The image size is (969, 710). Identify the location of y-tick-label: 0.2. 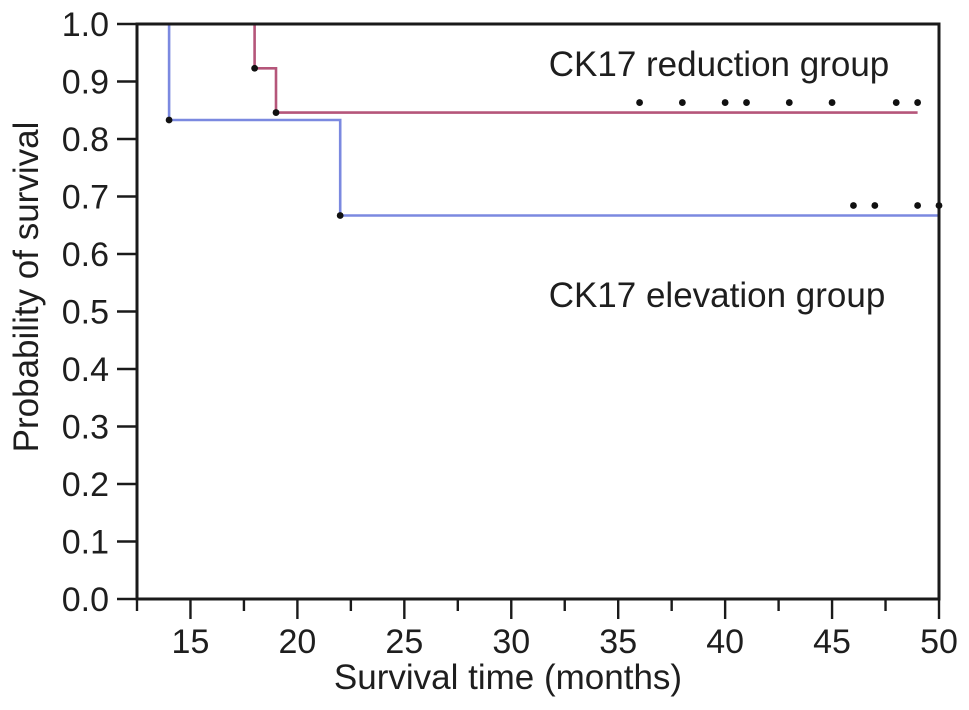
(85, 485).